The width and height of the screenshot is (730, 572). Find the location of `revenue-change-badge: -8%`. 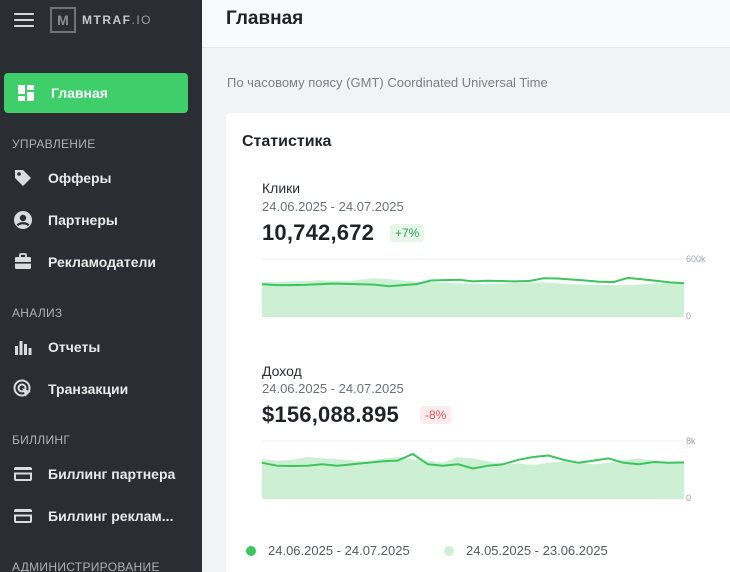

revenue-change-badge: -8% is located at coordinates (436, 415).